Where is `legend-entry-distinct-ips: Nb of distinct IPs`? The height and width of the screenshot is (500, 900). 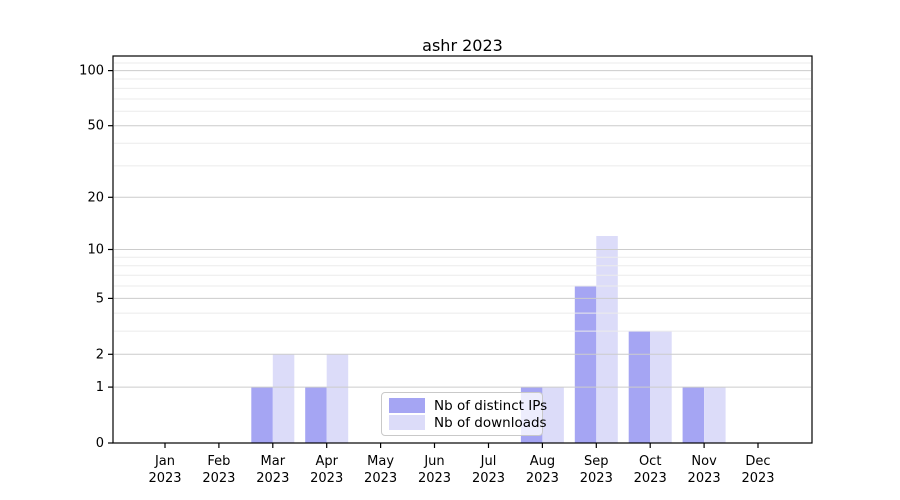 legend-entry-distinct-ips: Nb of distinct IPs is located at coordinates (468, 406).